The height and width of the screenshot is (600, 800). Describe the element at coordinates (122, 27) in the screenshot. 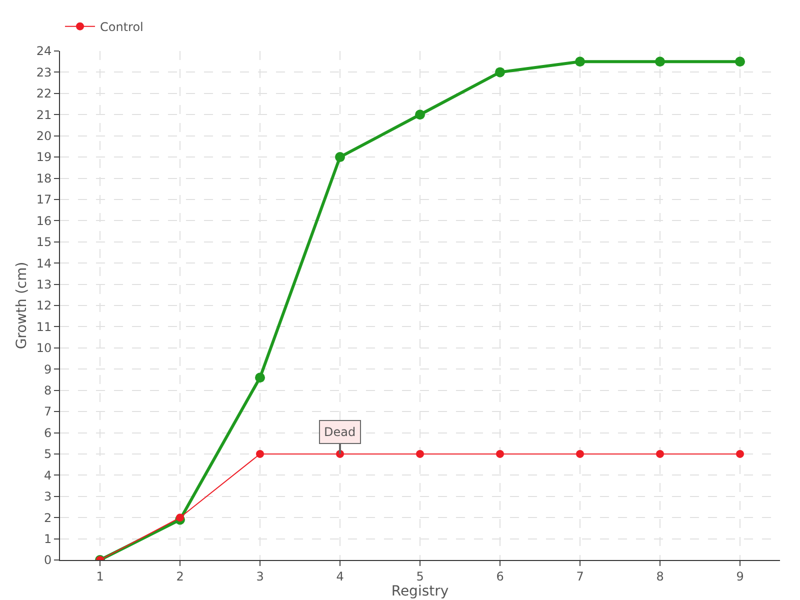

I see `legend-label: Control` at that location.